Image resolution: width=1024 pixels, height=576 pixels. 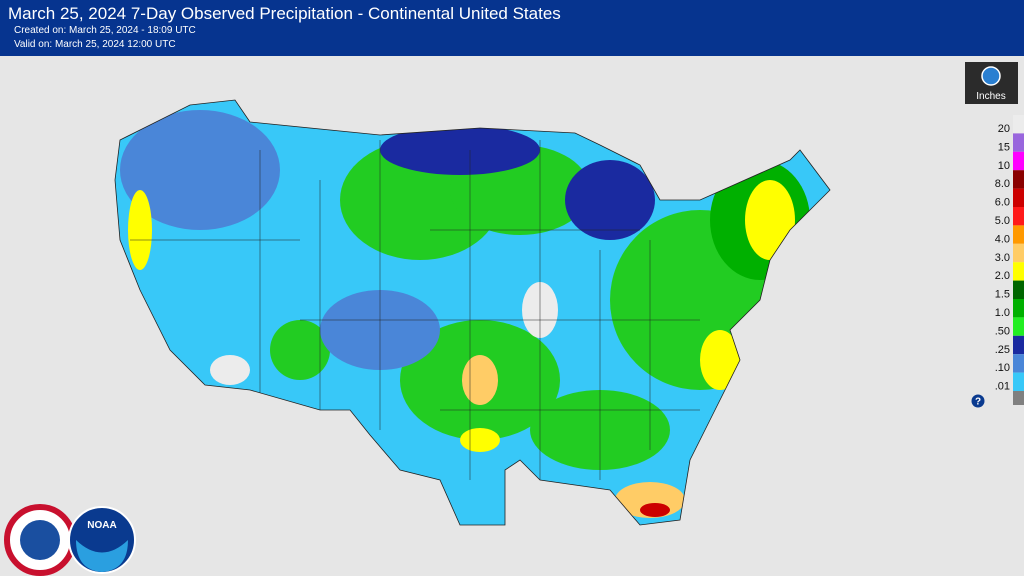 I want to click on legend-label: 2.0, so click(x=1002, y=276).